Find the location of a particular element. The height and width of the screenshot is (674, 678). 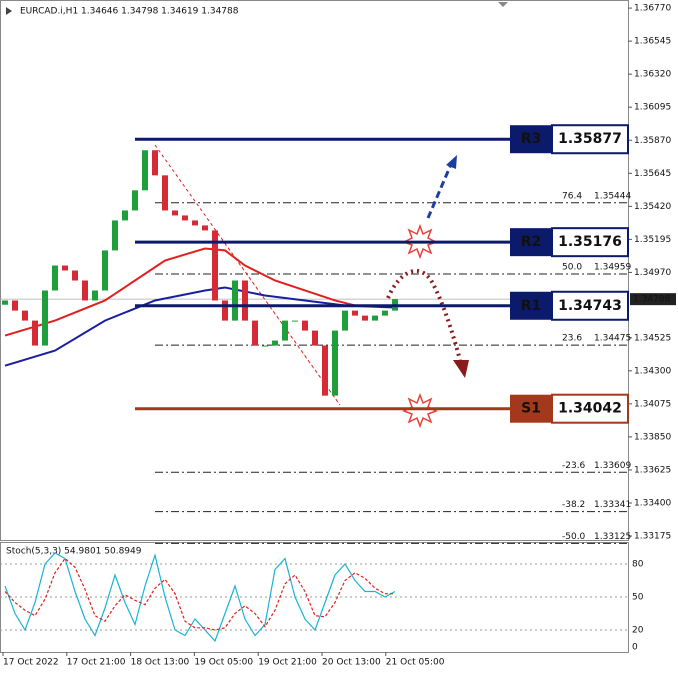

moving-average is located at coordinates (200, 292).